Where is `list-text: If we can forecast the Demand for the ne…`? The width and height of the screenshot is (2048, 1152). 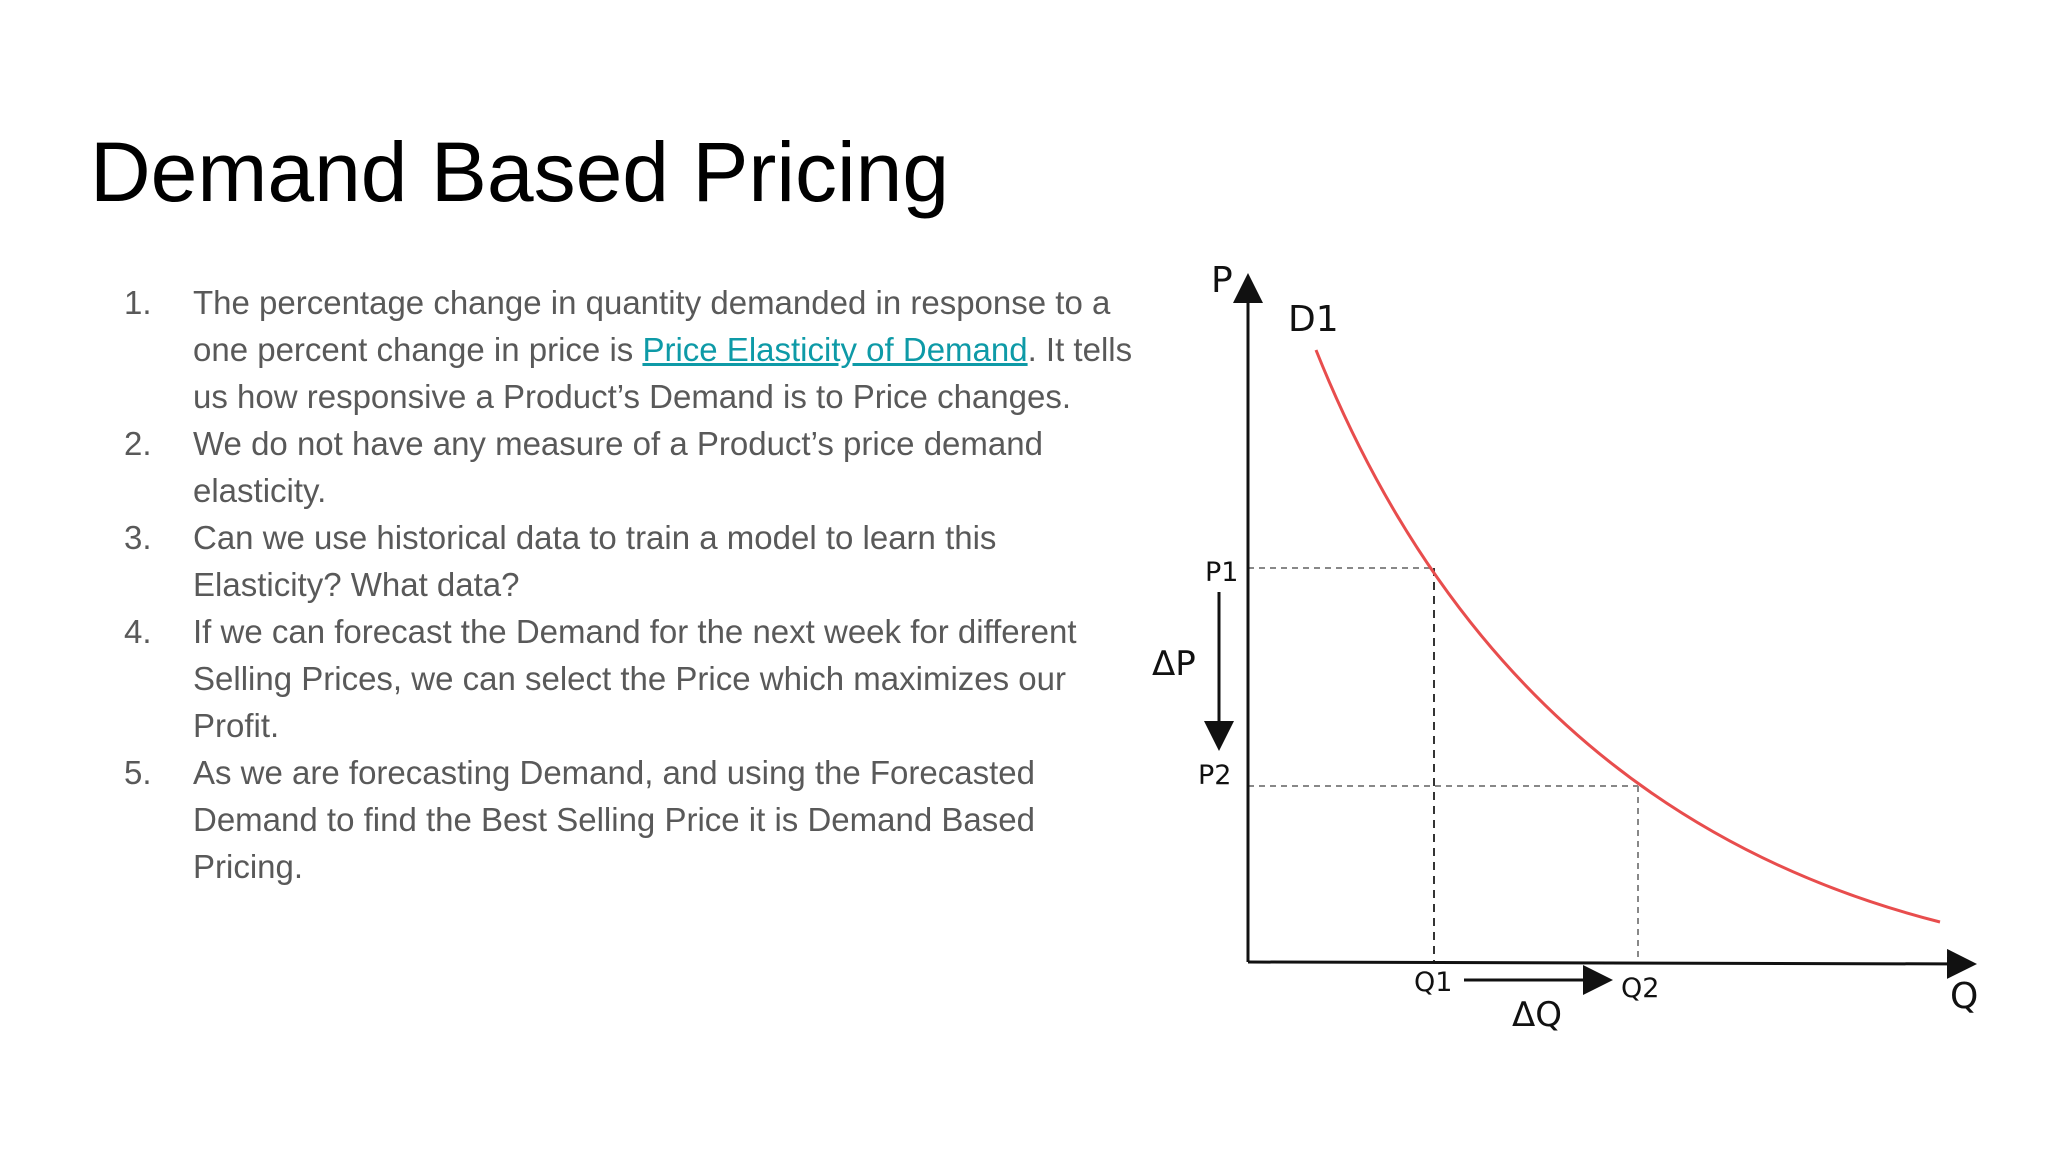 list-text: If we can forecast the Demand for the ne… is located at coordinates (635, 678).